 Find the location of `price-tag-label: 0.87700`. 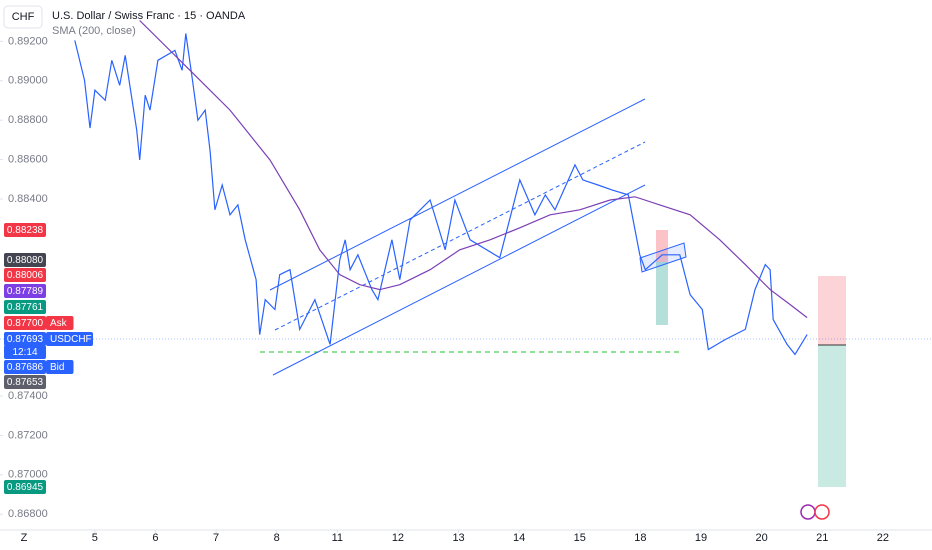

price-tag-label: 0.87700 is located at coordinates (25, 323).